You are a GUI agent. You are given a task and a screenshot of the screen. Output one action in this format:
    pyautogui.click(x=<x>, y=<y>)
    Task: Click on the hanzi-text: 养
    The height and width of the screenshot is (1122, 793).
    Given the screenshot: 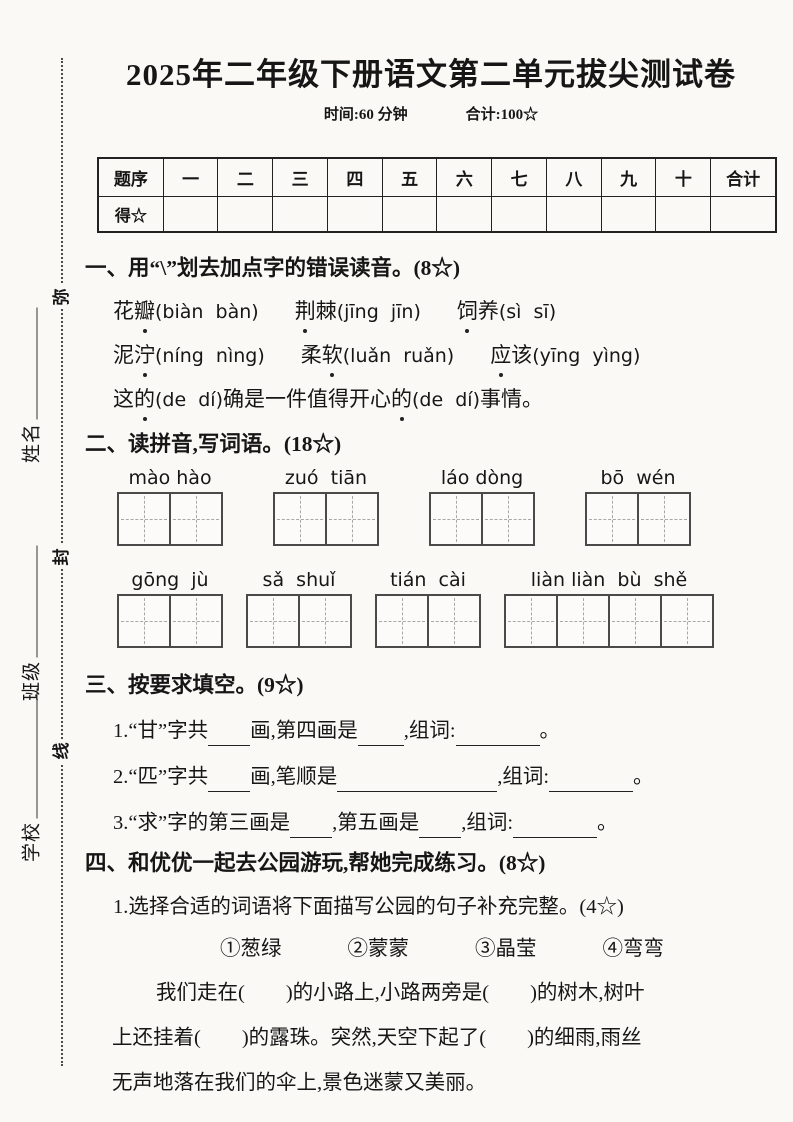 What is the action you would take?
    pyautogui.click(x=488, y=311)
    